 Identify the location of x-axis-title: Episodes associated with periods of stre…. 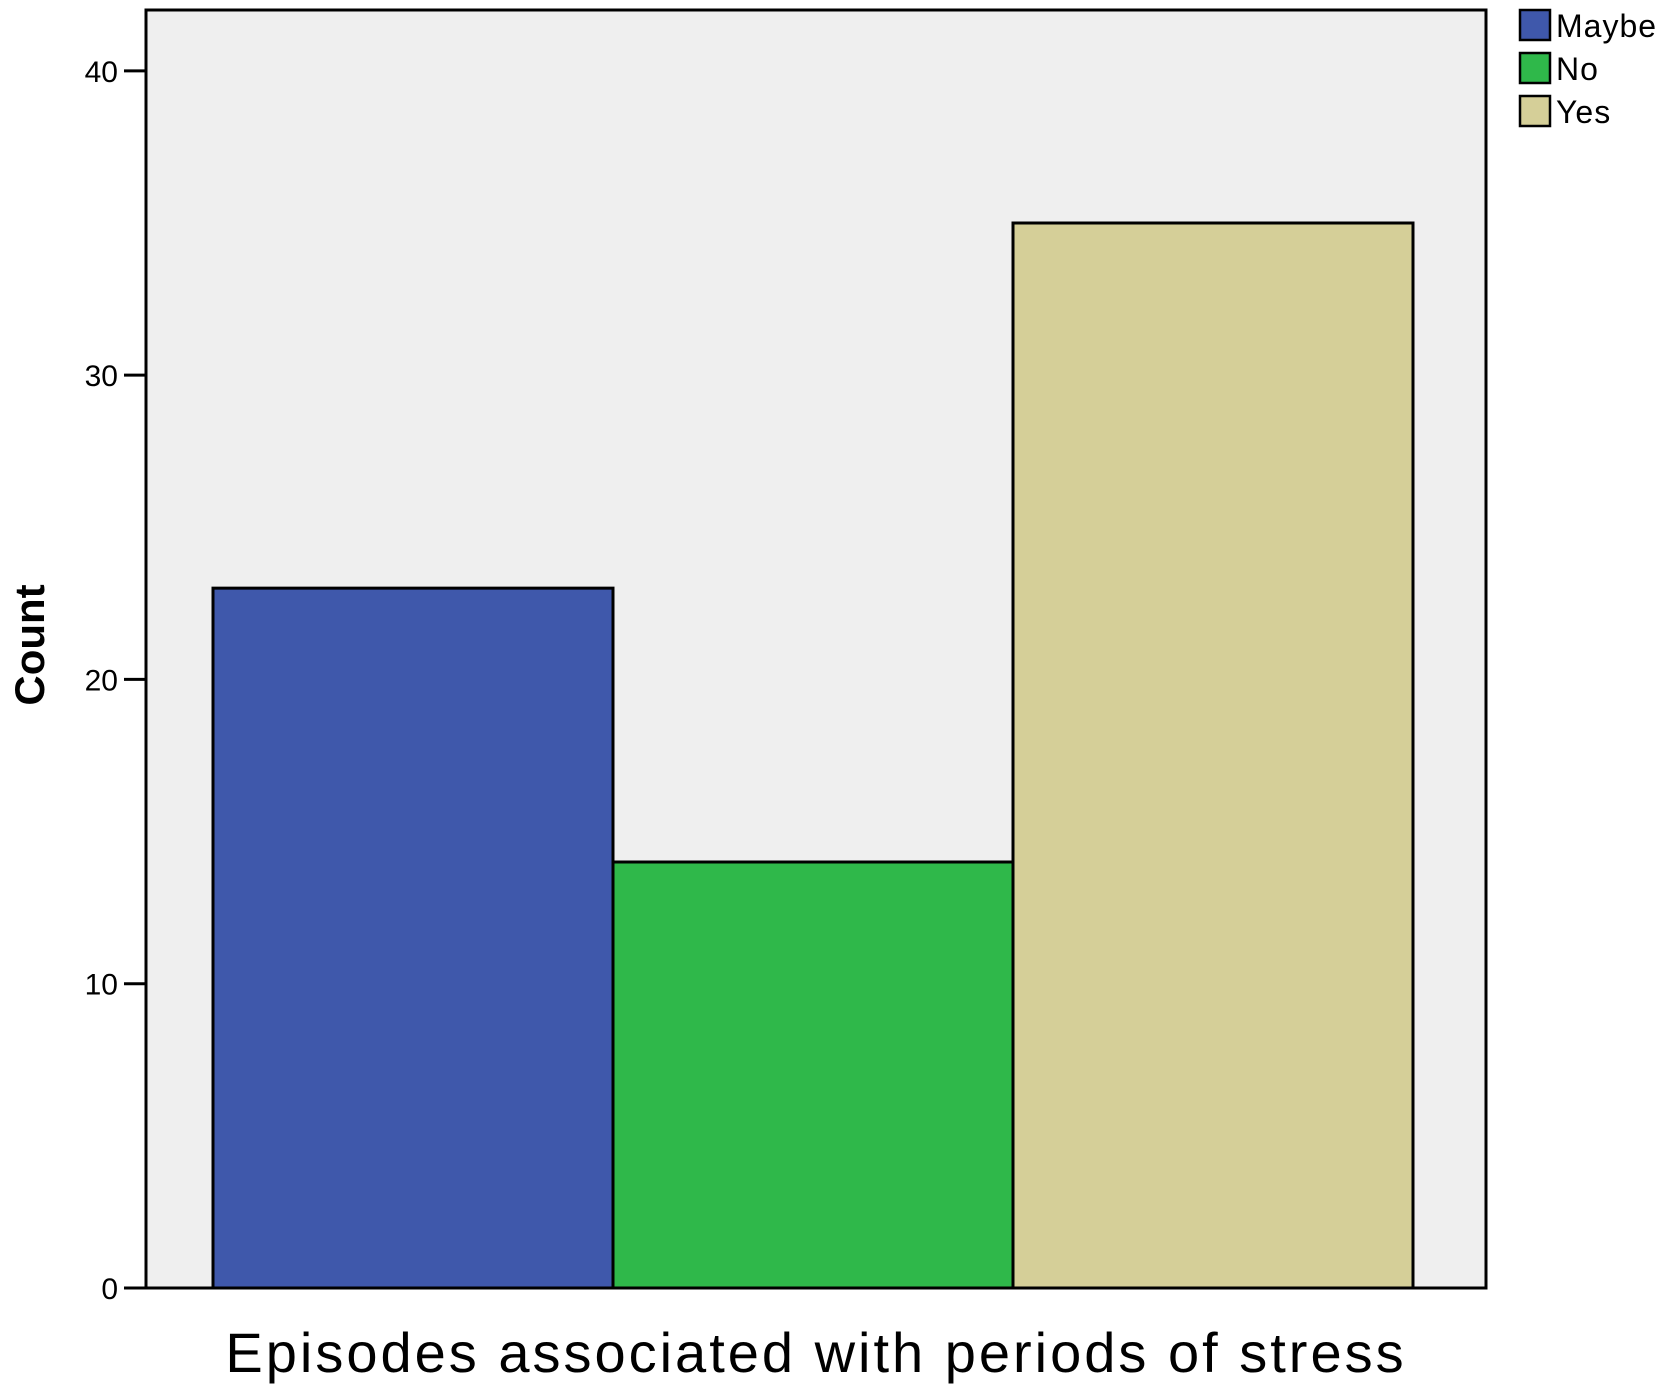
(815, 1352).